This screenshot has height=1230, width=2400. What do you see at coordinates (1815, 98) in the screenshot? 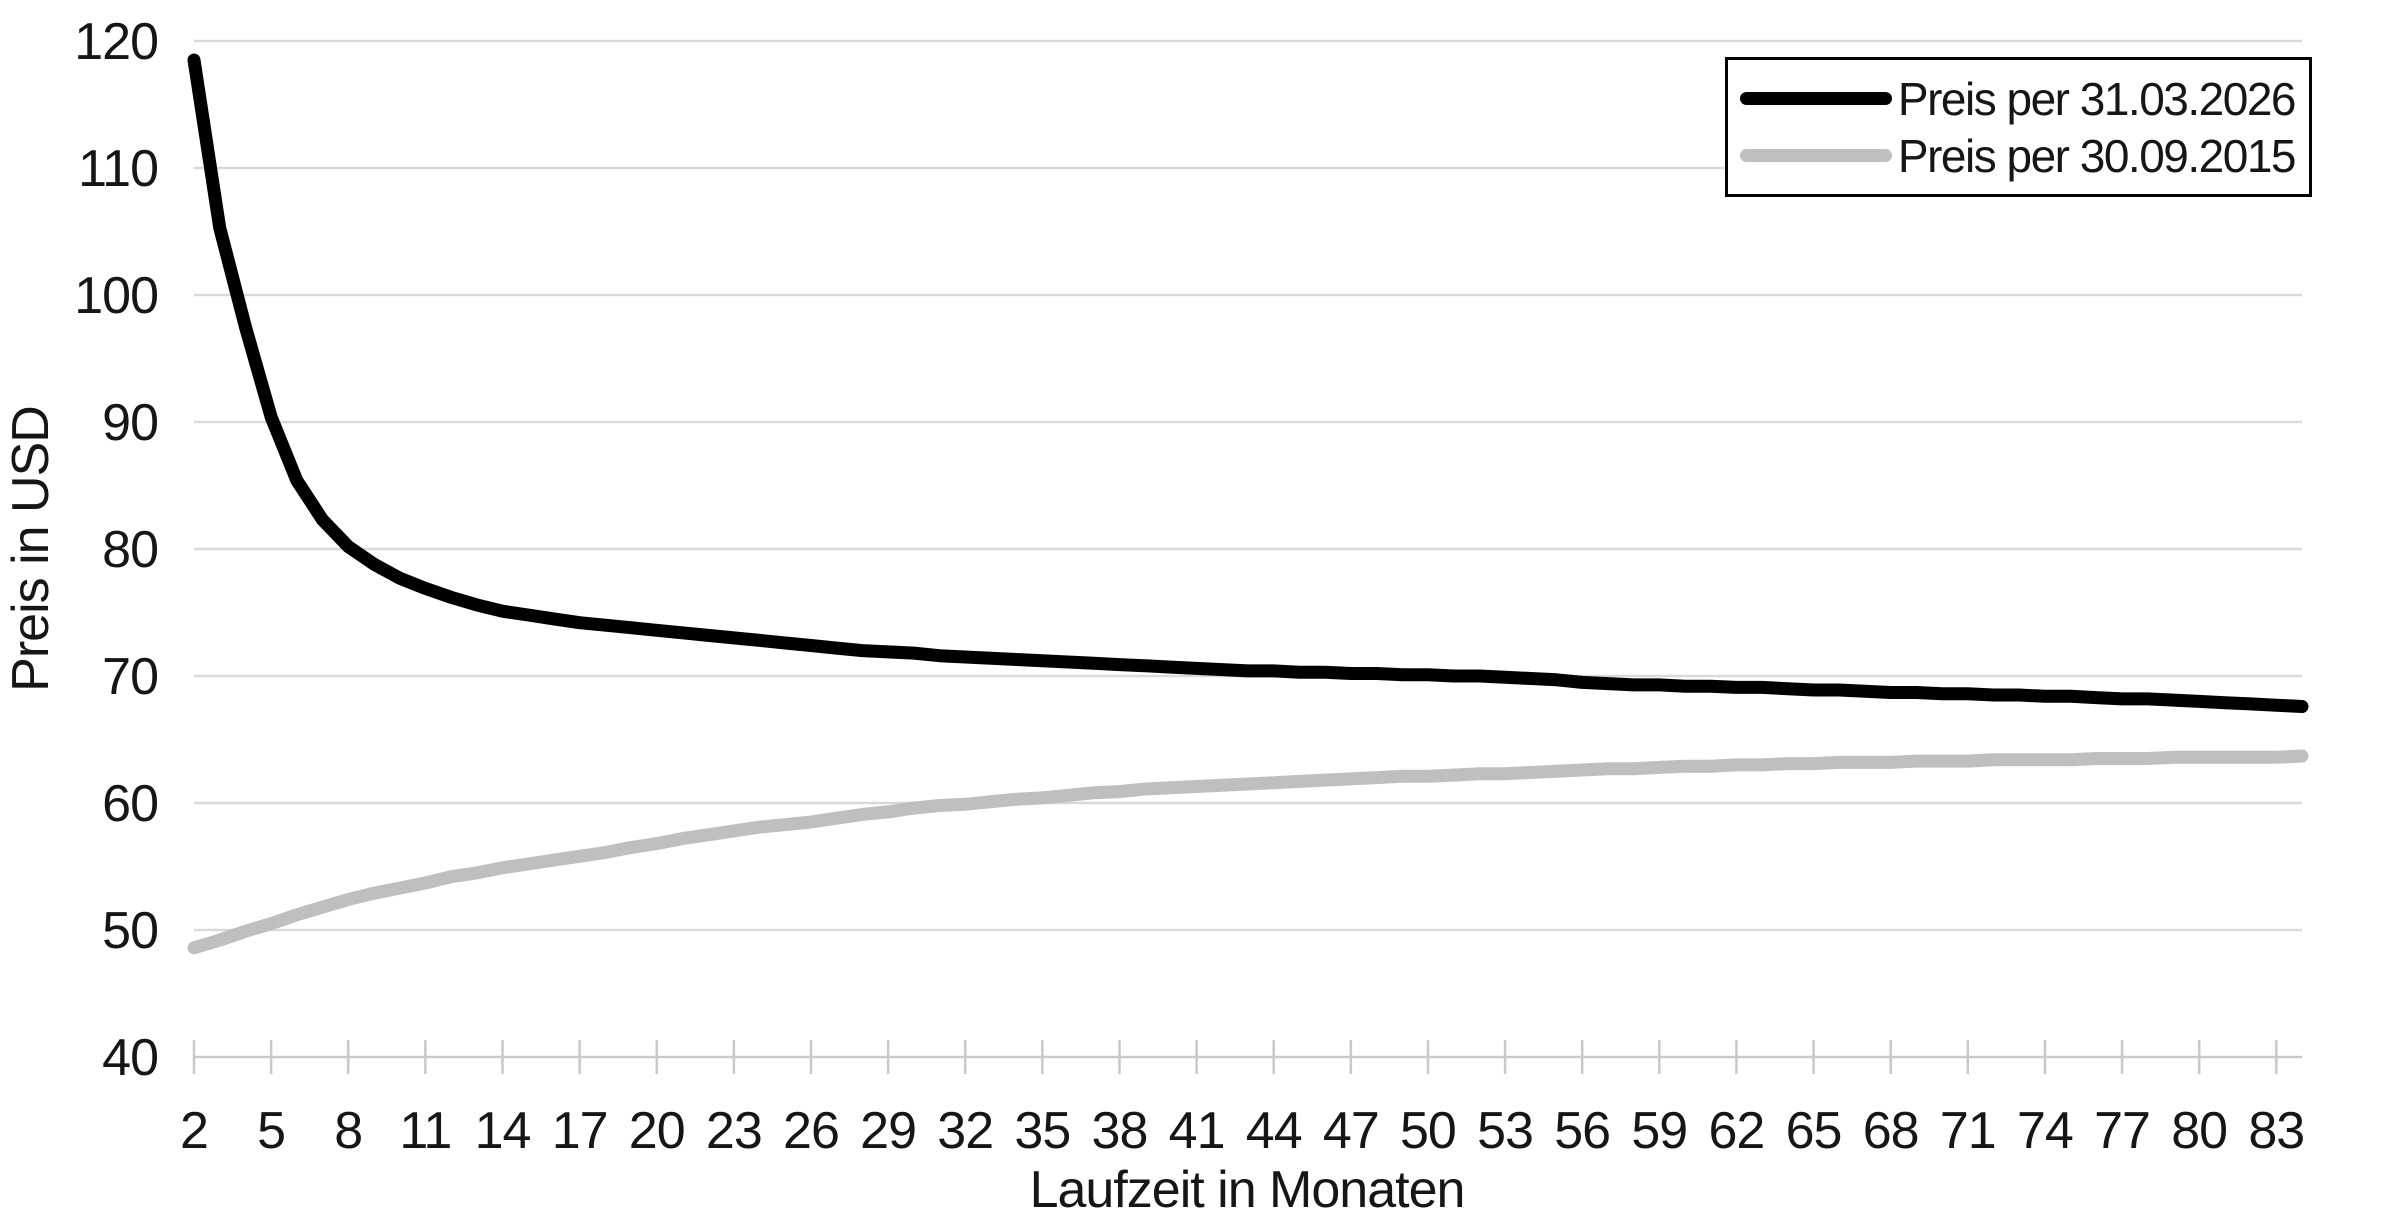
I see `legend-line-sample-black` at bounding box center [1815, 98].